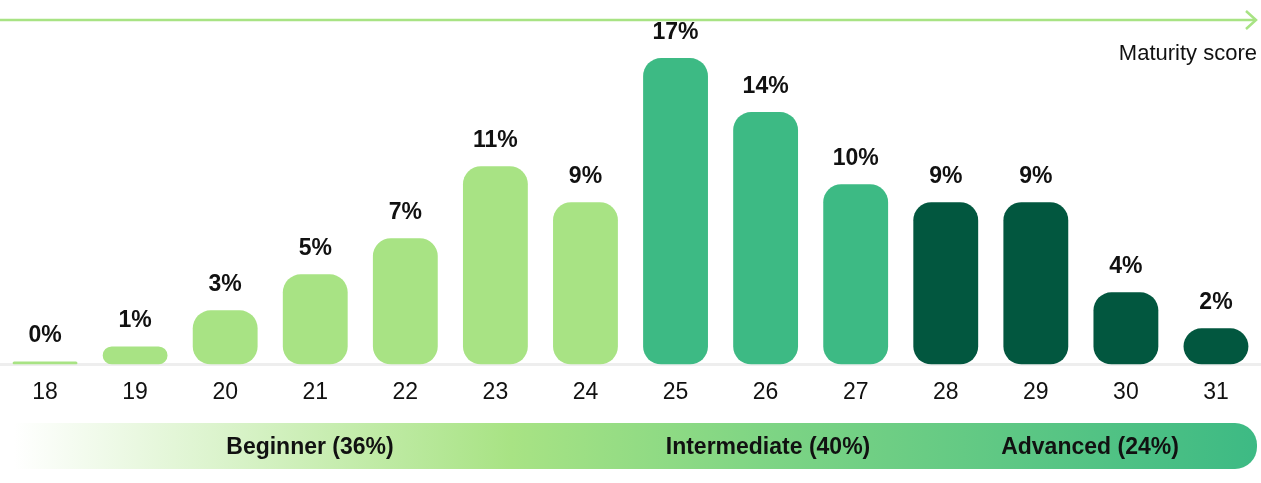 The image size is (1261, 483). Describe the element at coordinates (135, 390) in the screenshot. I see `x-tick-label: 19` at that location.